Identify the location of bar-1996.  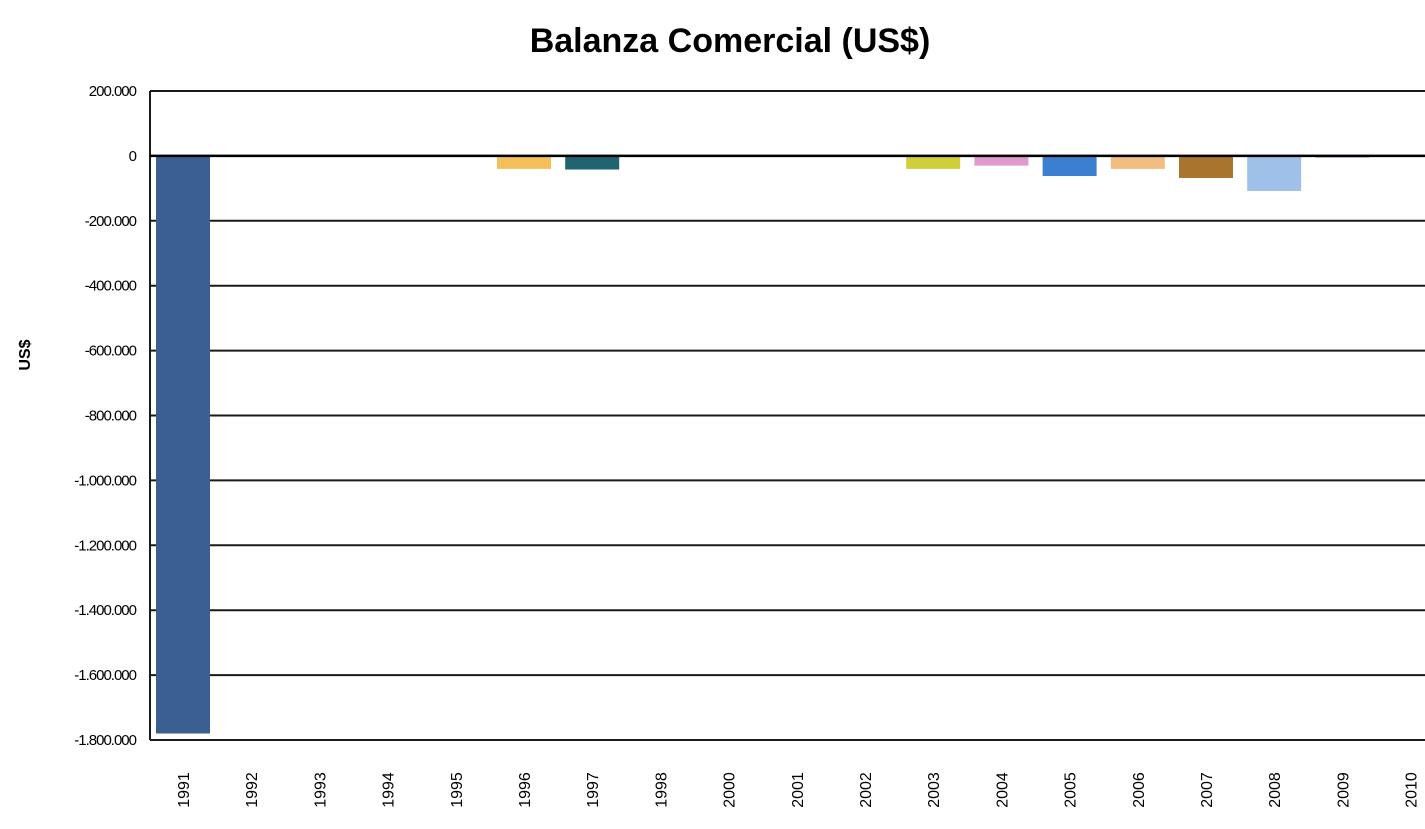
(524, 162).